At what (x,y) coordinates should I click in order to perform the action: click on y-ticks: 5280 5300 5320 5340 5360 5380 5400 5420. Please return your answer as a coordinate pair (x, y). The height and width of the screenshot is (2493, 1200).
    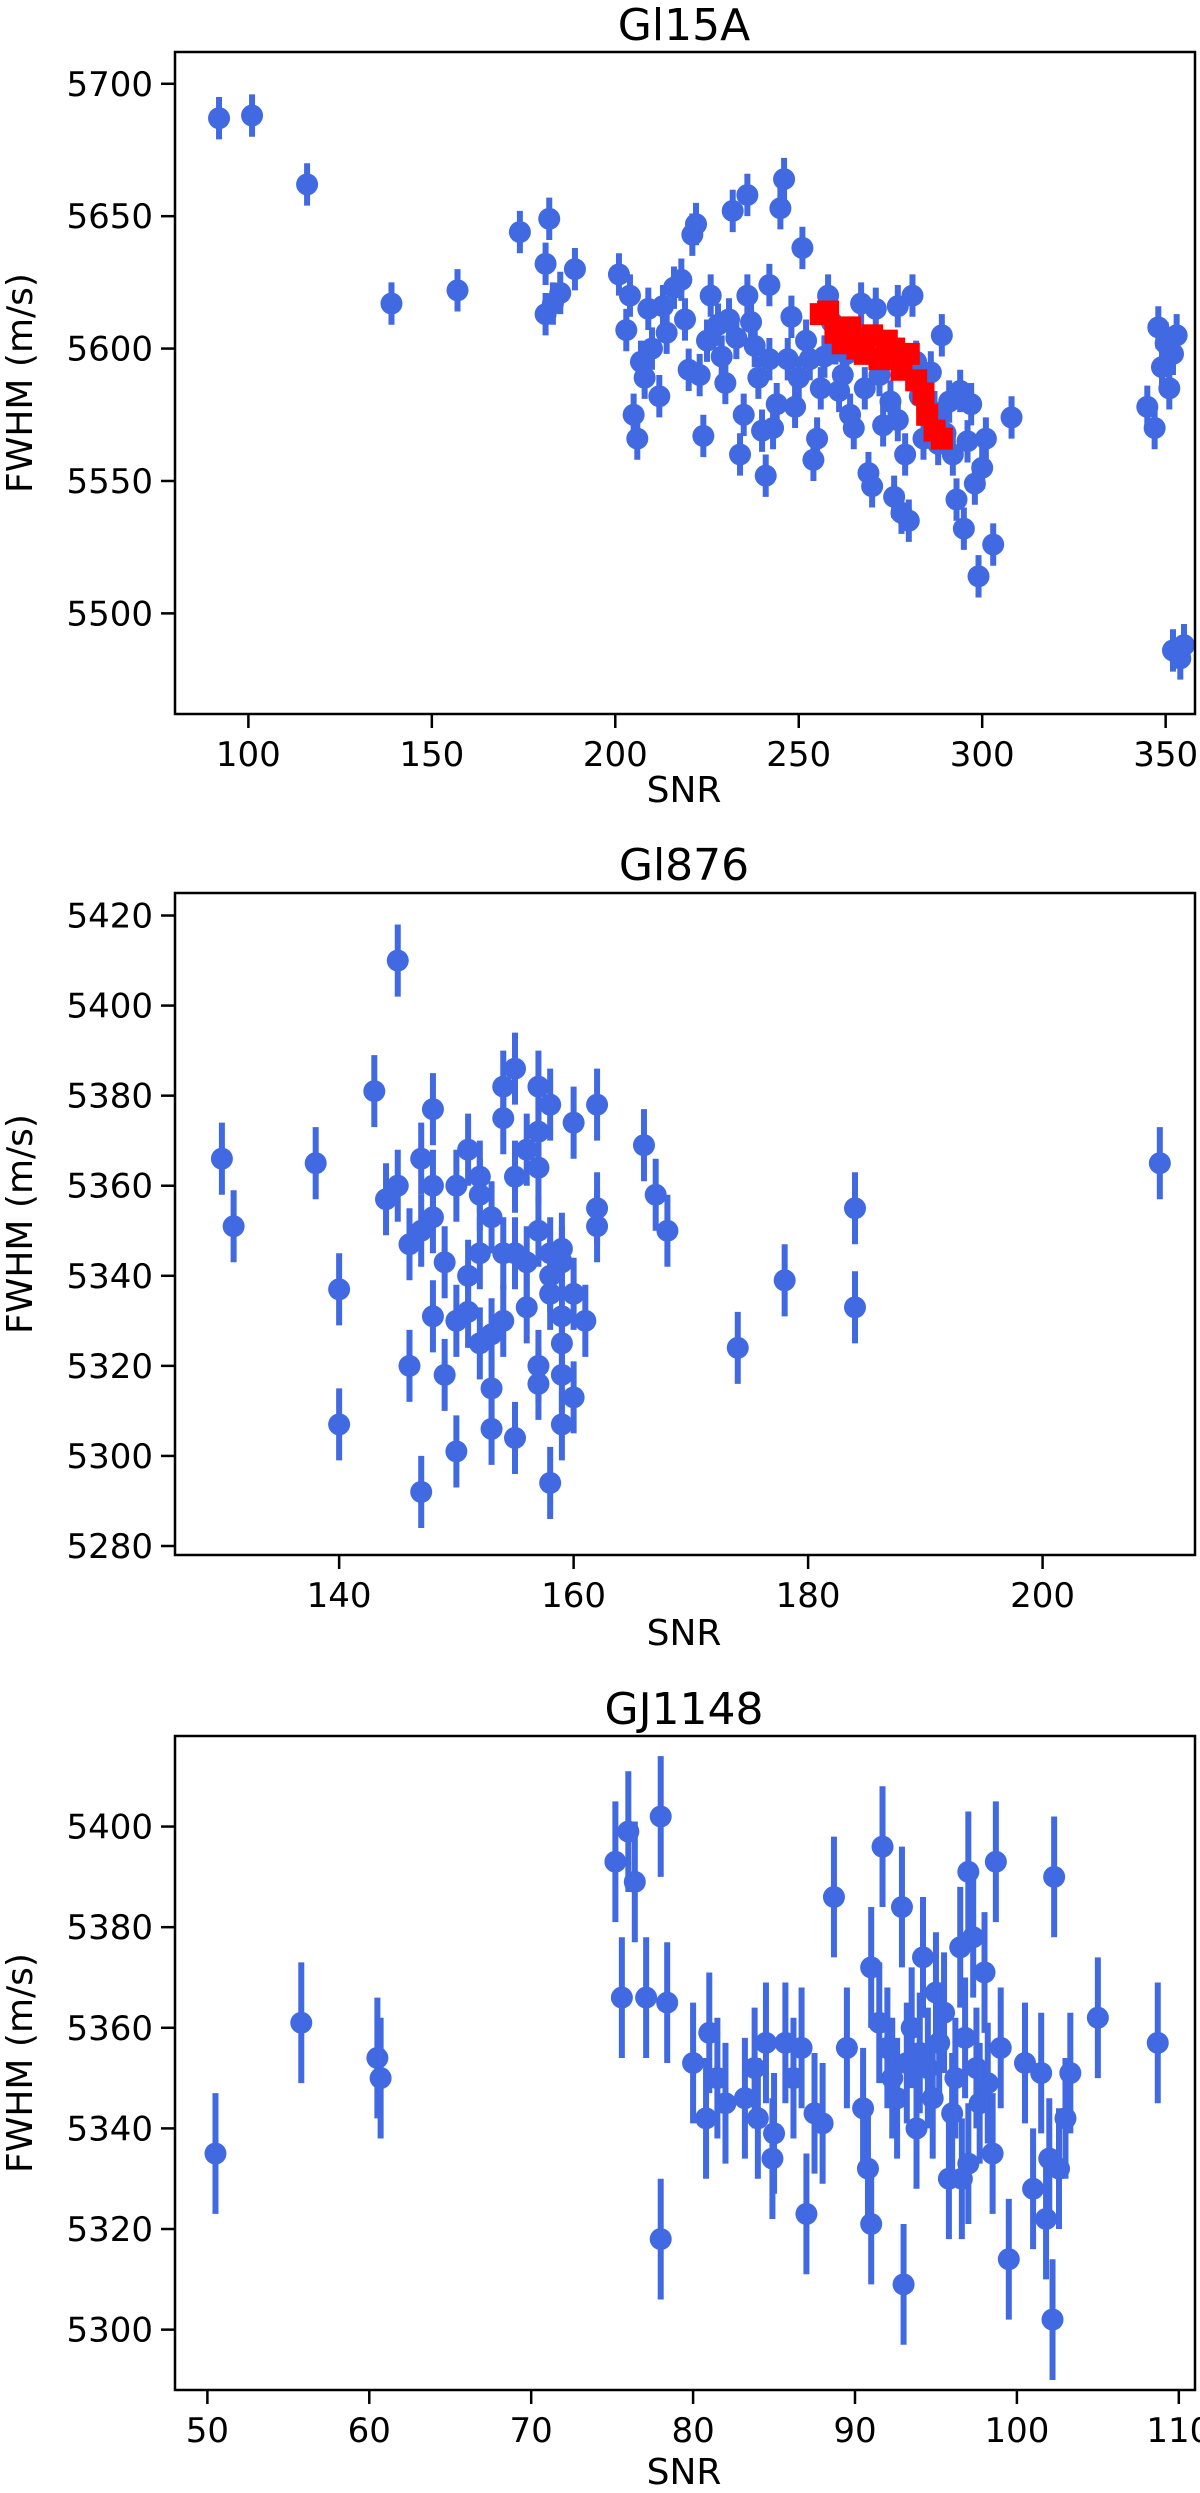
    Looking at the image, I should click on (120, 1232).